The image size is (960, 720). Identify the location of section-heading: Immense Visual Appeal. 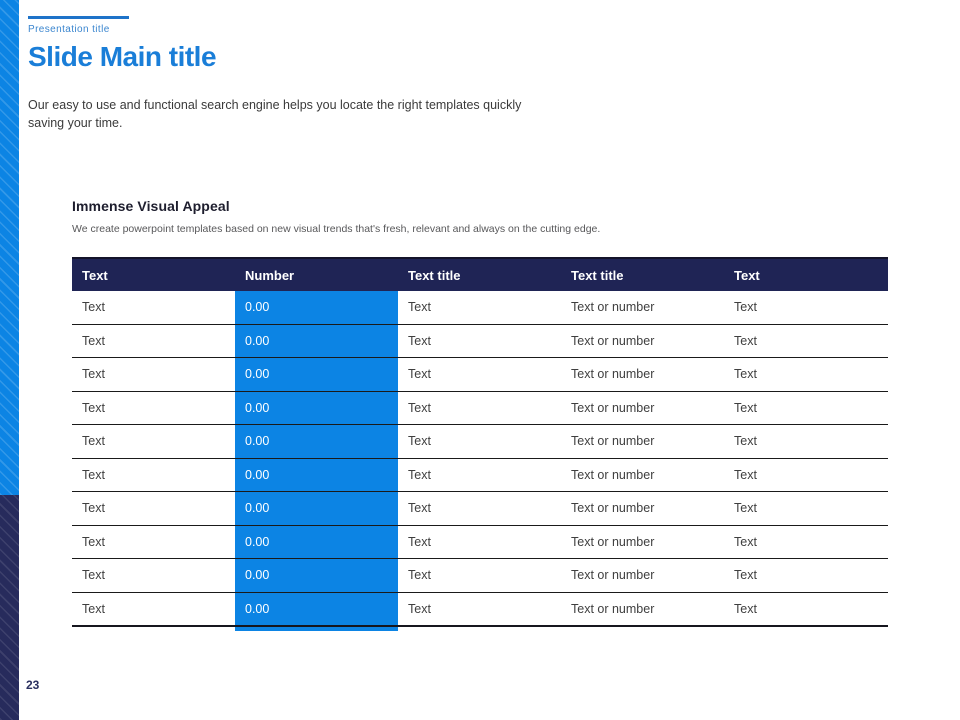
(151, 206).